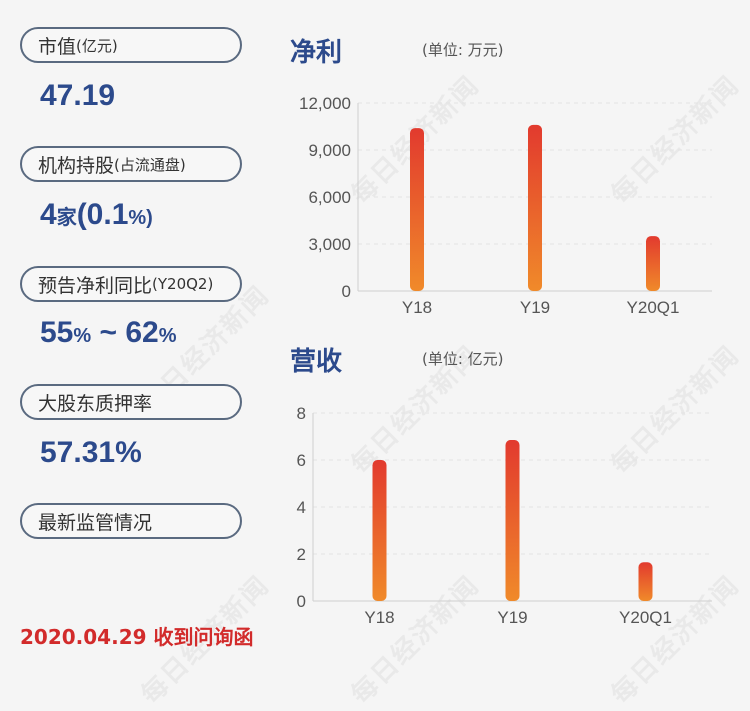 This screenshot has height=711, width=750. I want to click on net-profit-x-tick-label: Y19, so click(535, 307).